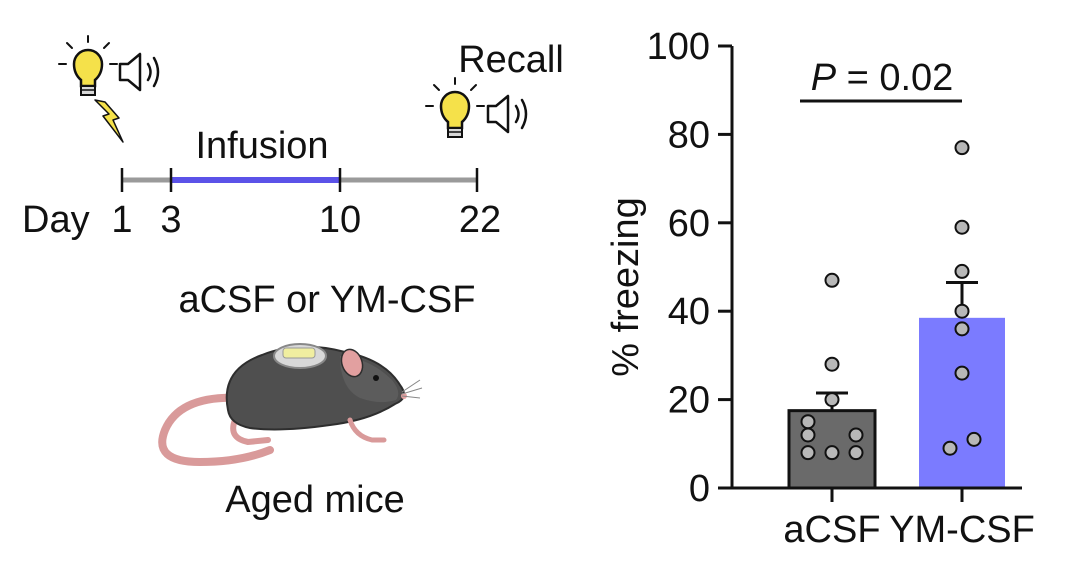 This screenshot has height=570, width=1080. I want to click on treatment-label: aCSF or YM-CSF, so click(326, 300).